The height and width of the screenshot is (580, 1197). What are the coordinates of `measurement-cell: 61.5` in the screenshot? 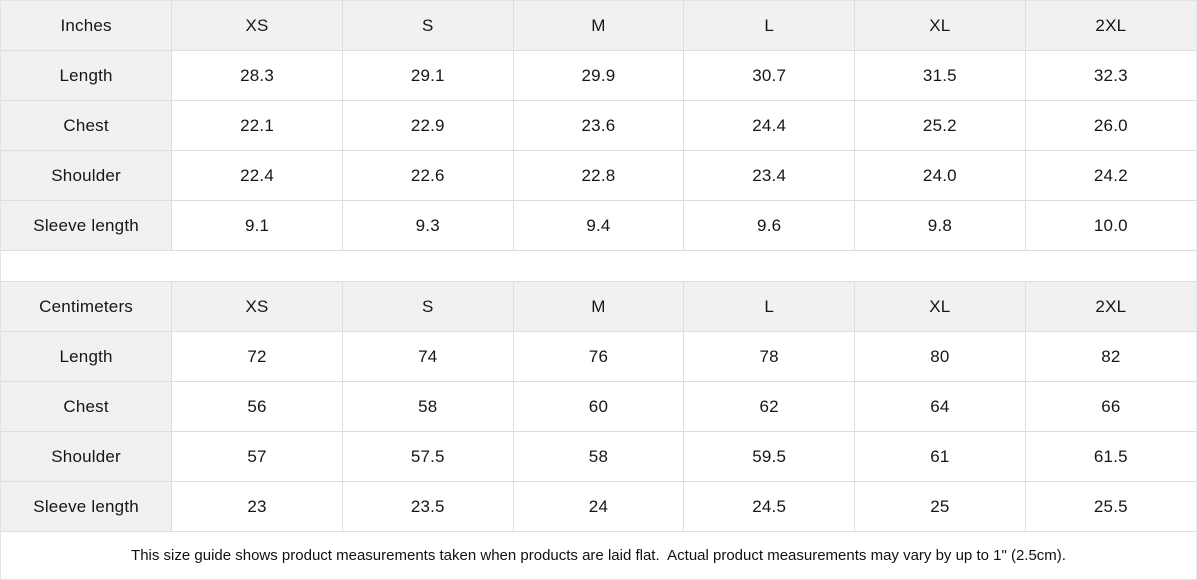 It's located at (1110, 456).